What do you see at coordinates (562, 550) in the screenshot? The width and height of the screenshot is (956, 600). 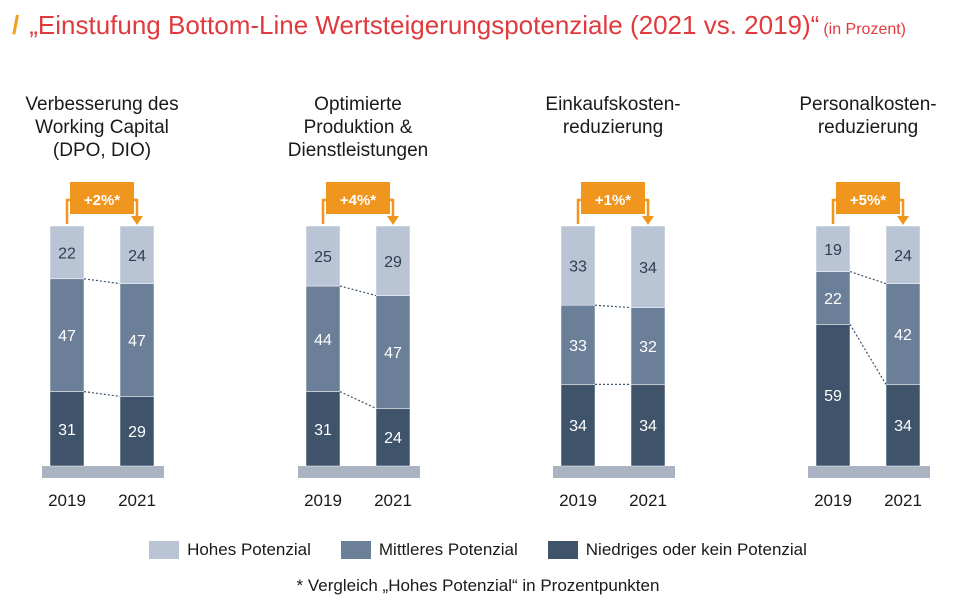 I see `legend-swatch-niedriges` at bounding box center [562, 550].